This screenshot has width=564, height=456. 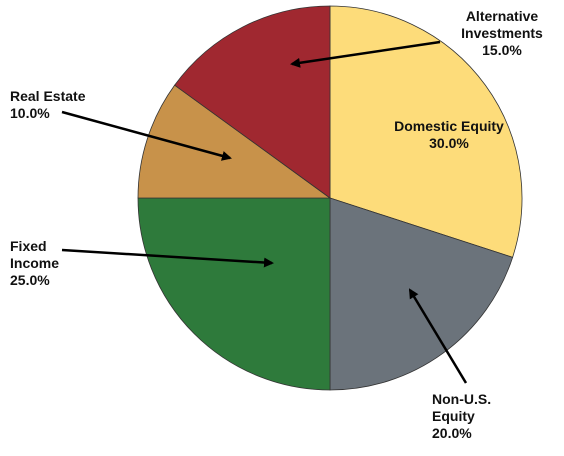 I want to click on slice-label: Fixed Income 25.0%, so click(x=36, y=263).